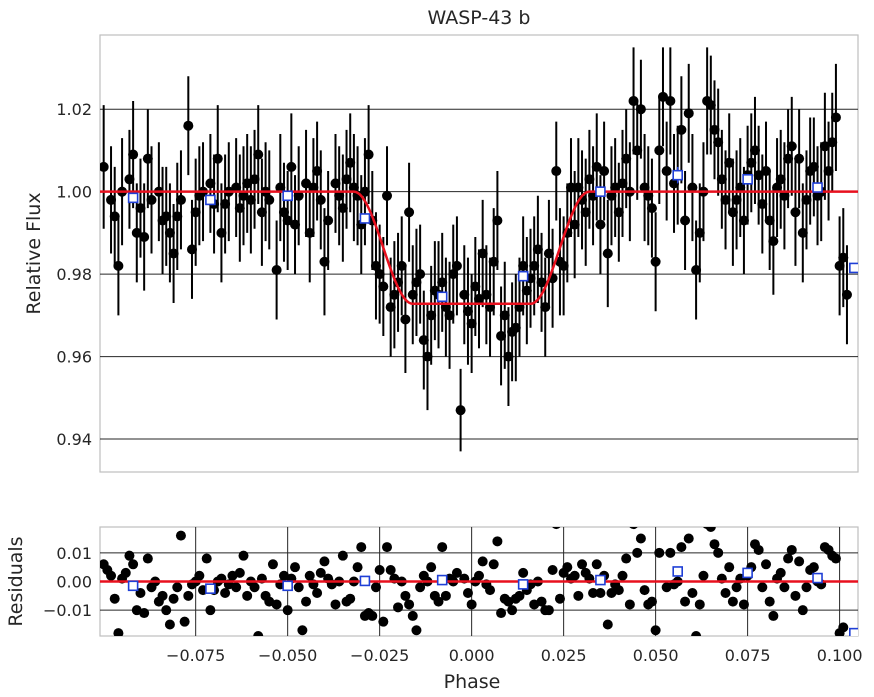 This screenshot has width=874, height=697. I want to click on light-curve-y-tick-label: 1.02, so click(74, 109).